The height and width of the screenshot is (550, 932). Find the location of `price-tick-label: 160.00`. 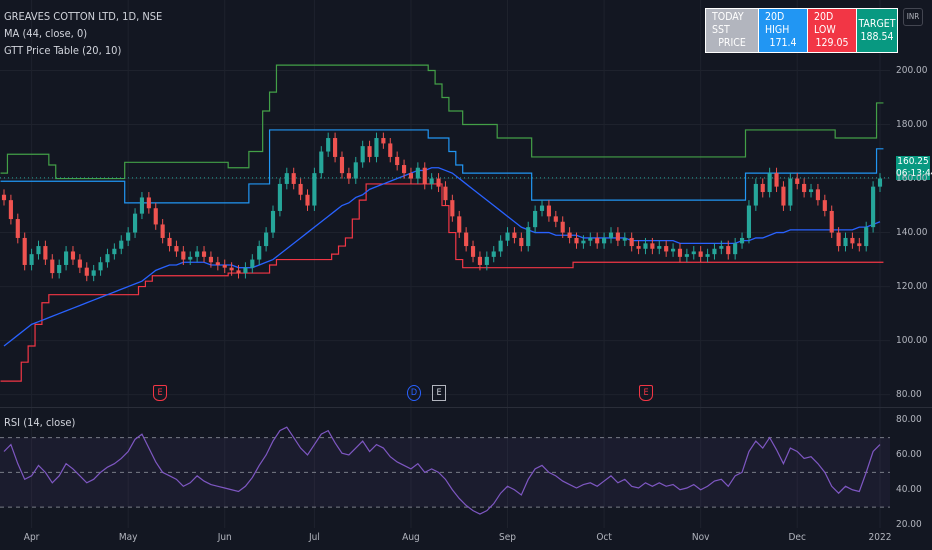

price-tick-label: 160.00 is located at coordinates (912, 178).